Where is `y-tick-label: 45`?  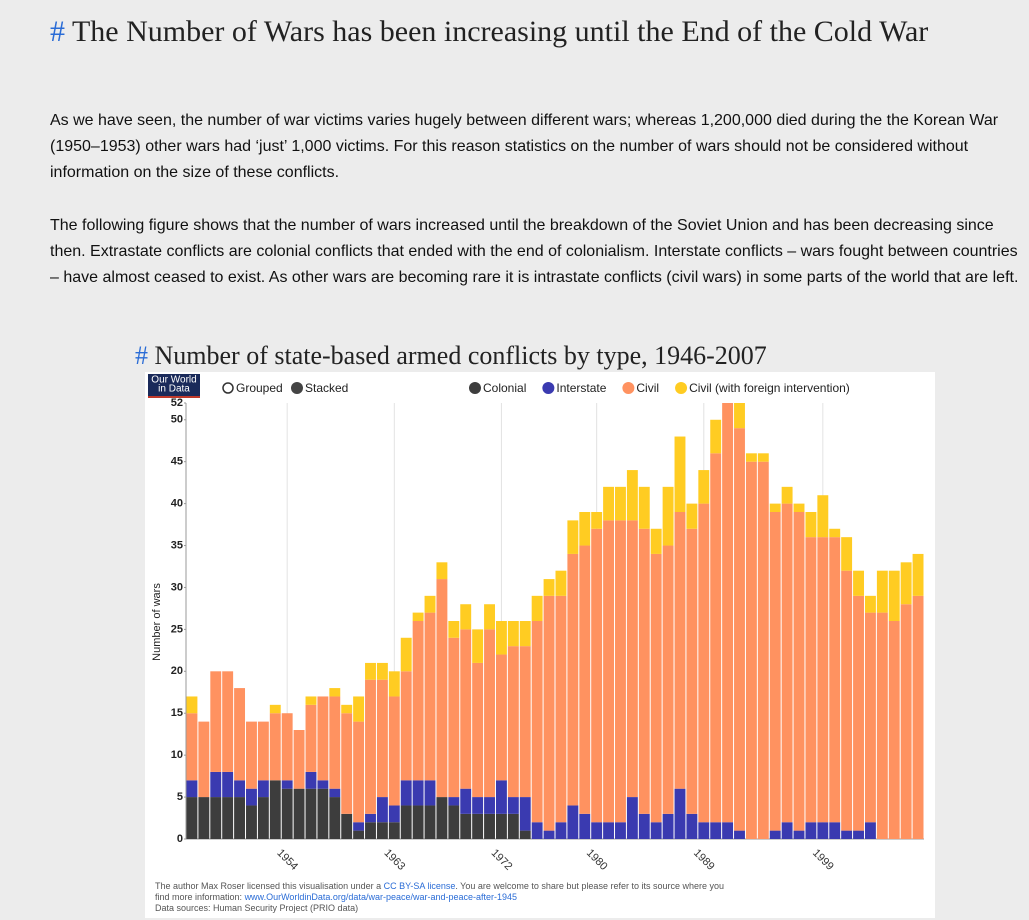 y-tick-label: 45 is located at coordinates (177, 462).